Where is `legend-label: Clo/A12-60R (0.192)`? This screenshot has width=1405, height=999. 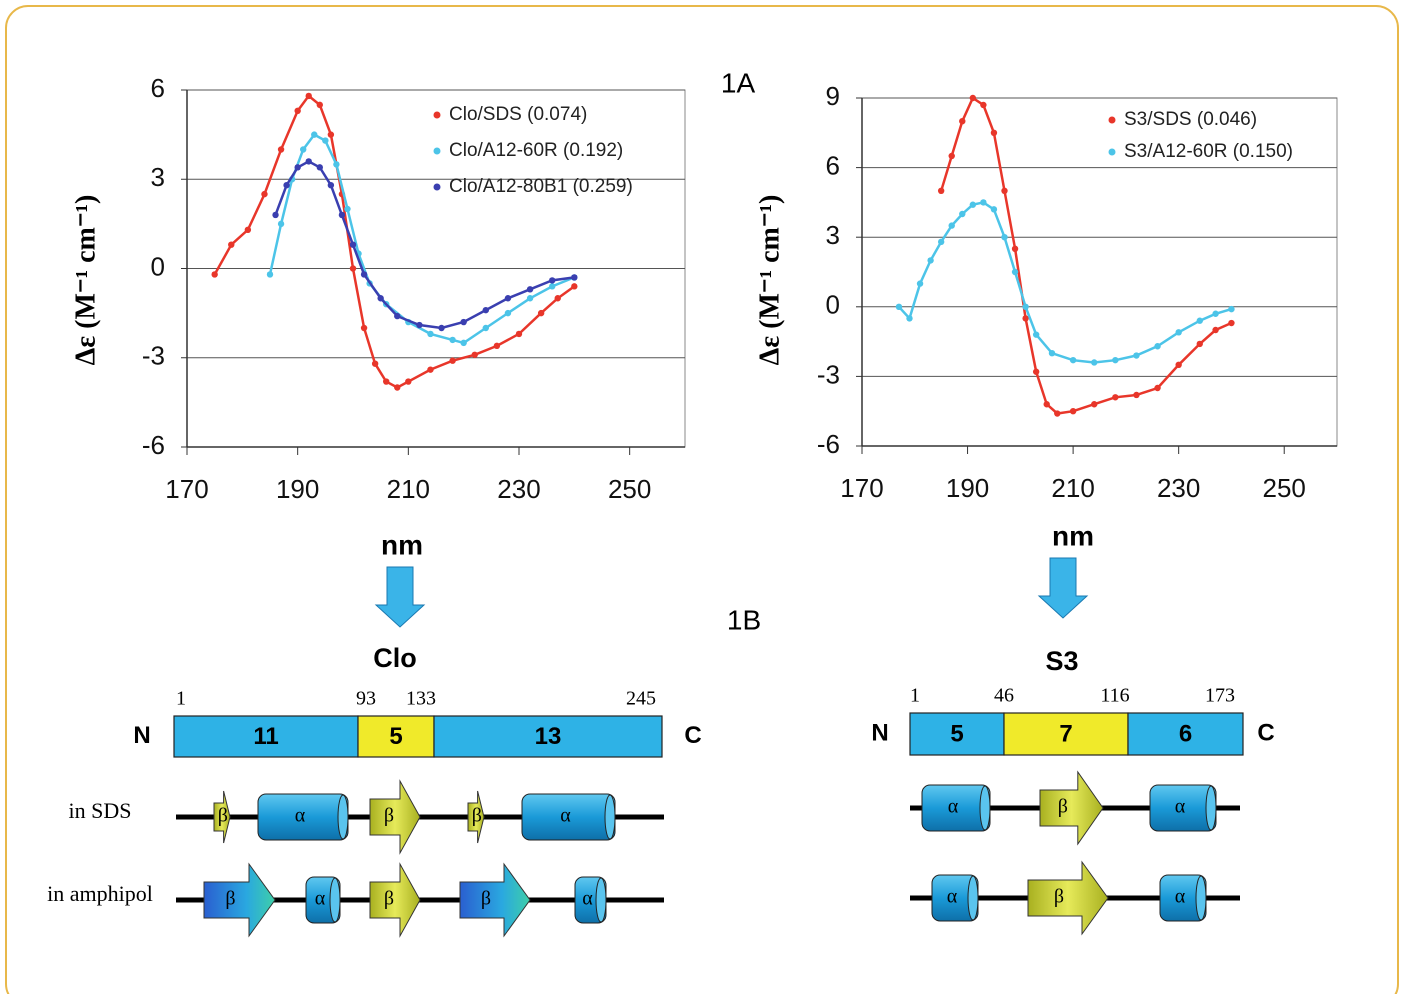
legend-label: Clo/A12-60R (0.192) is located at coordinates (536, 150).